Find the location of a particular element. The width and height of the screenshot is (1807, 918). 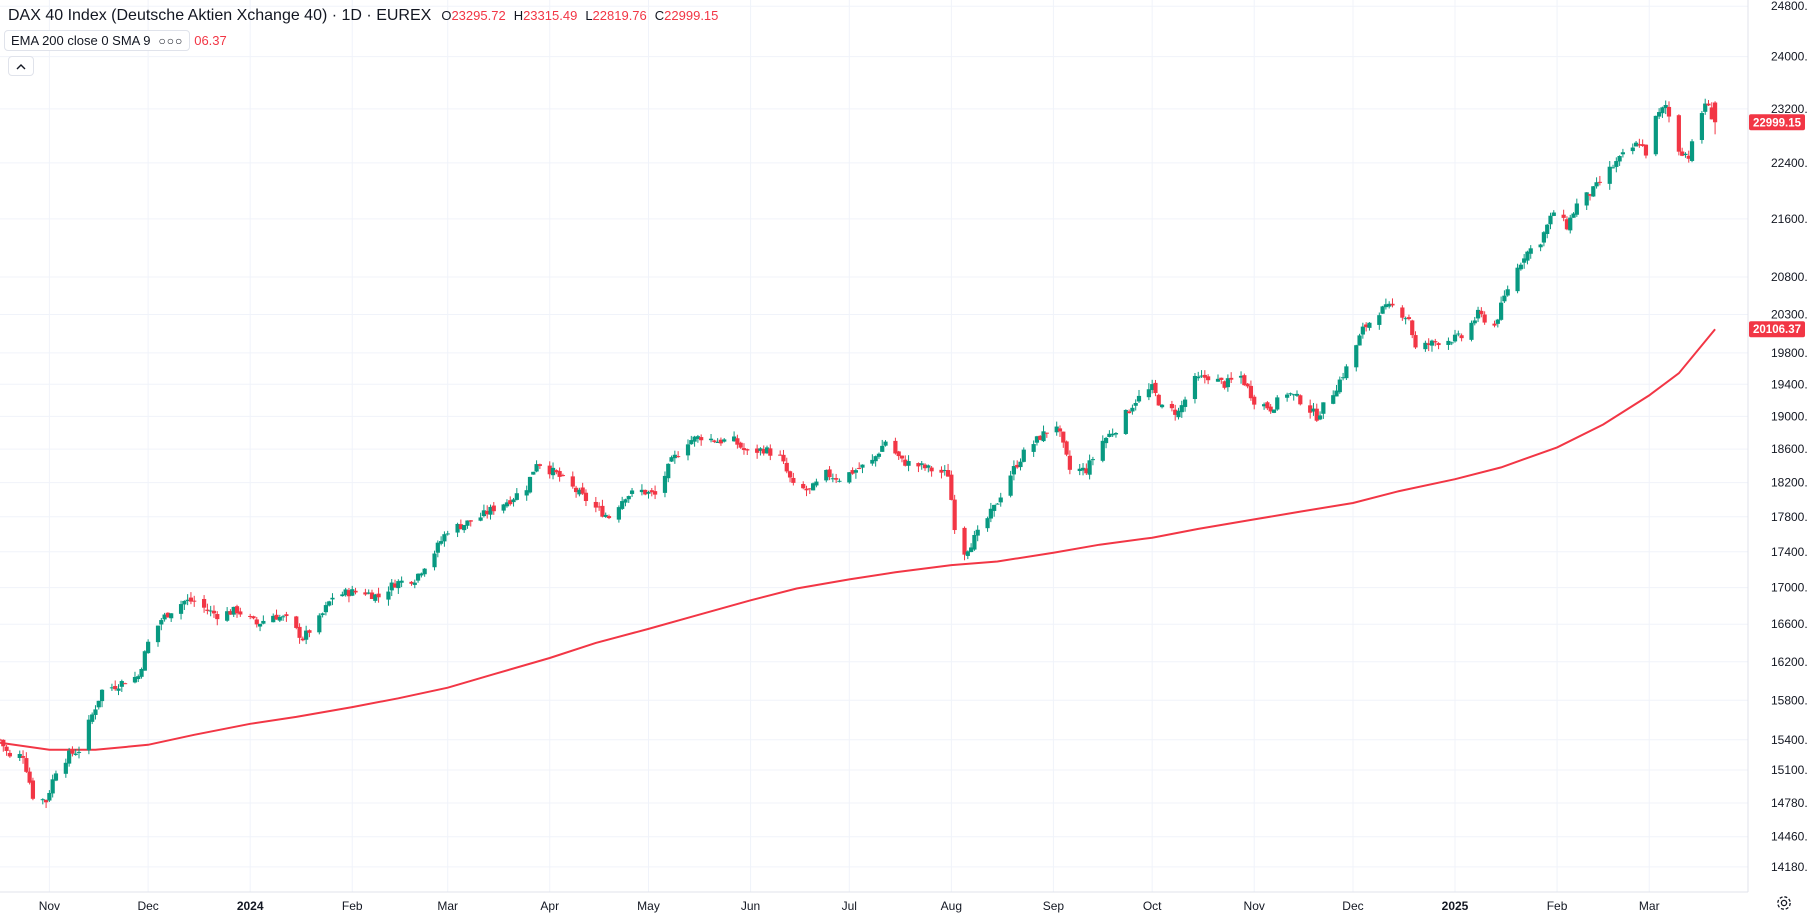

x-tick-label: Mar is located at coordinates (447, 906).